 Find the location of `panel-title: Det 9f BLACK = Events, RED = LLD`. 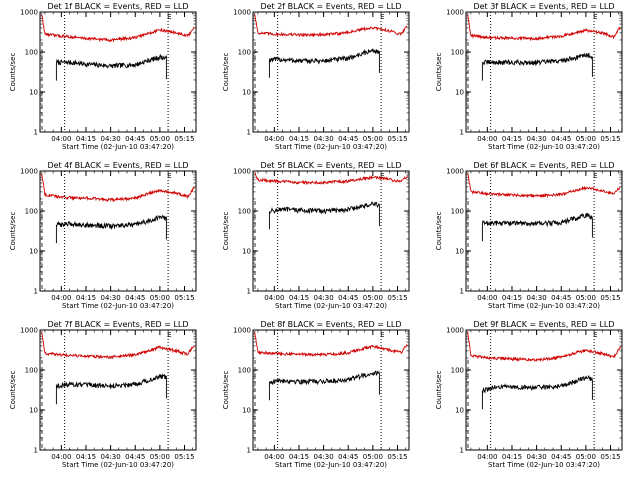

panel-title: Det 9f BLACK = Events, RED = LLD is located at coordinates (543, 324).